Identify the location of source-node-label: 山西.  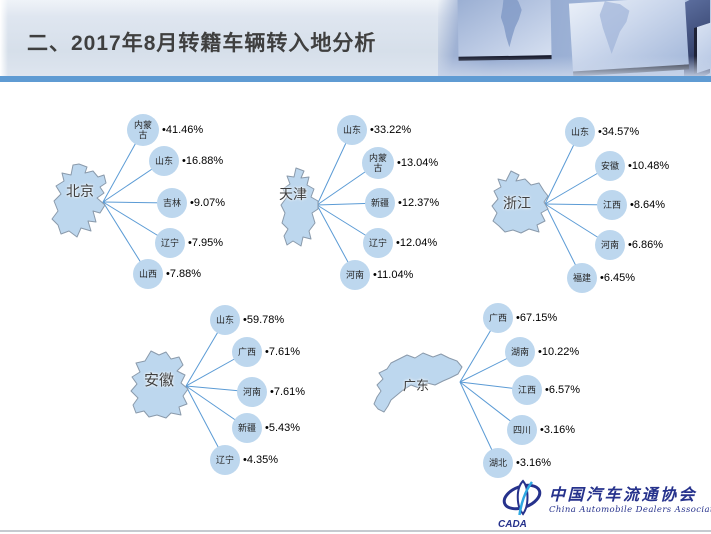
(147, 274).